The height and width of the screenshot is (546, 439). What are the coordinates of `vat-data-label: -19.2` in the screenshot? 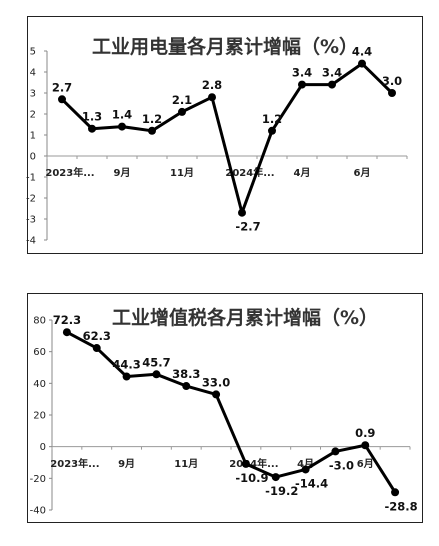 It's located at (281, 491).